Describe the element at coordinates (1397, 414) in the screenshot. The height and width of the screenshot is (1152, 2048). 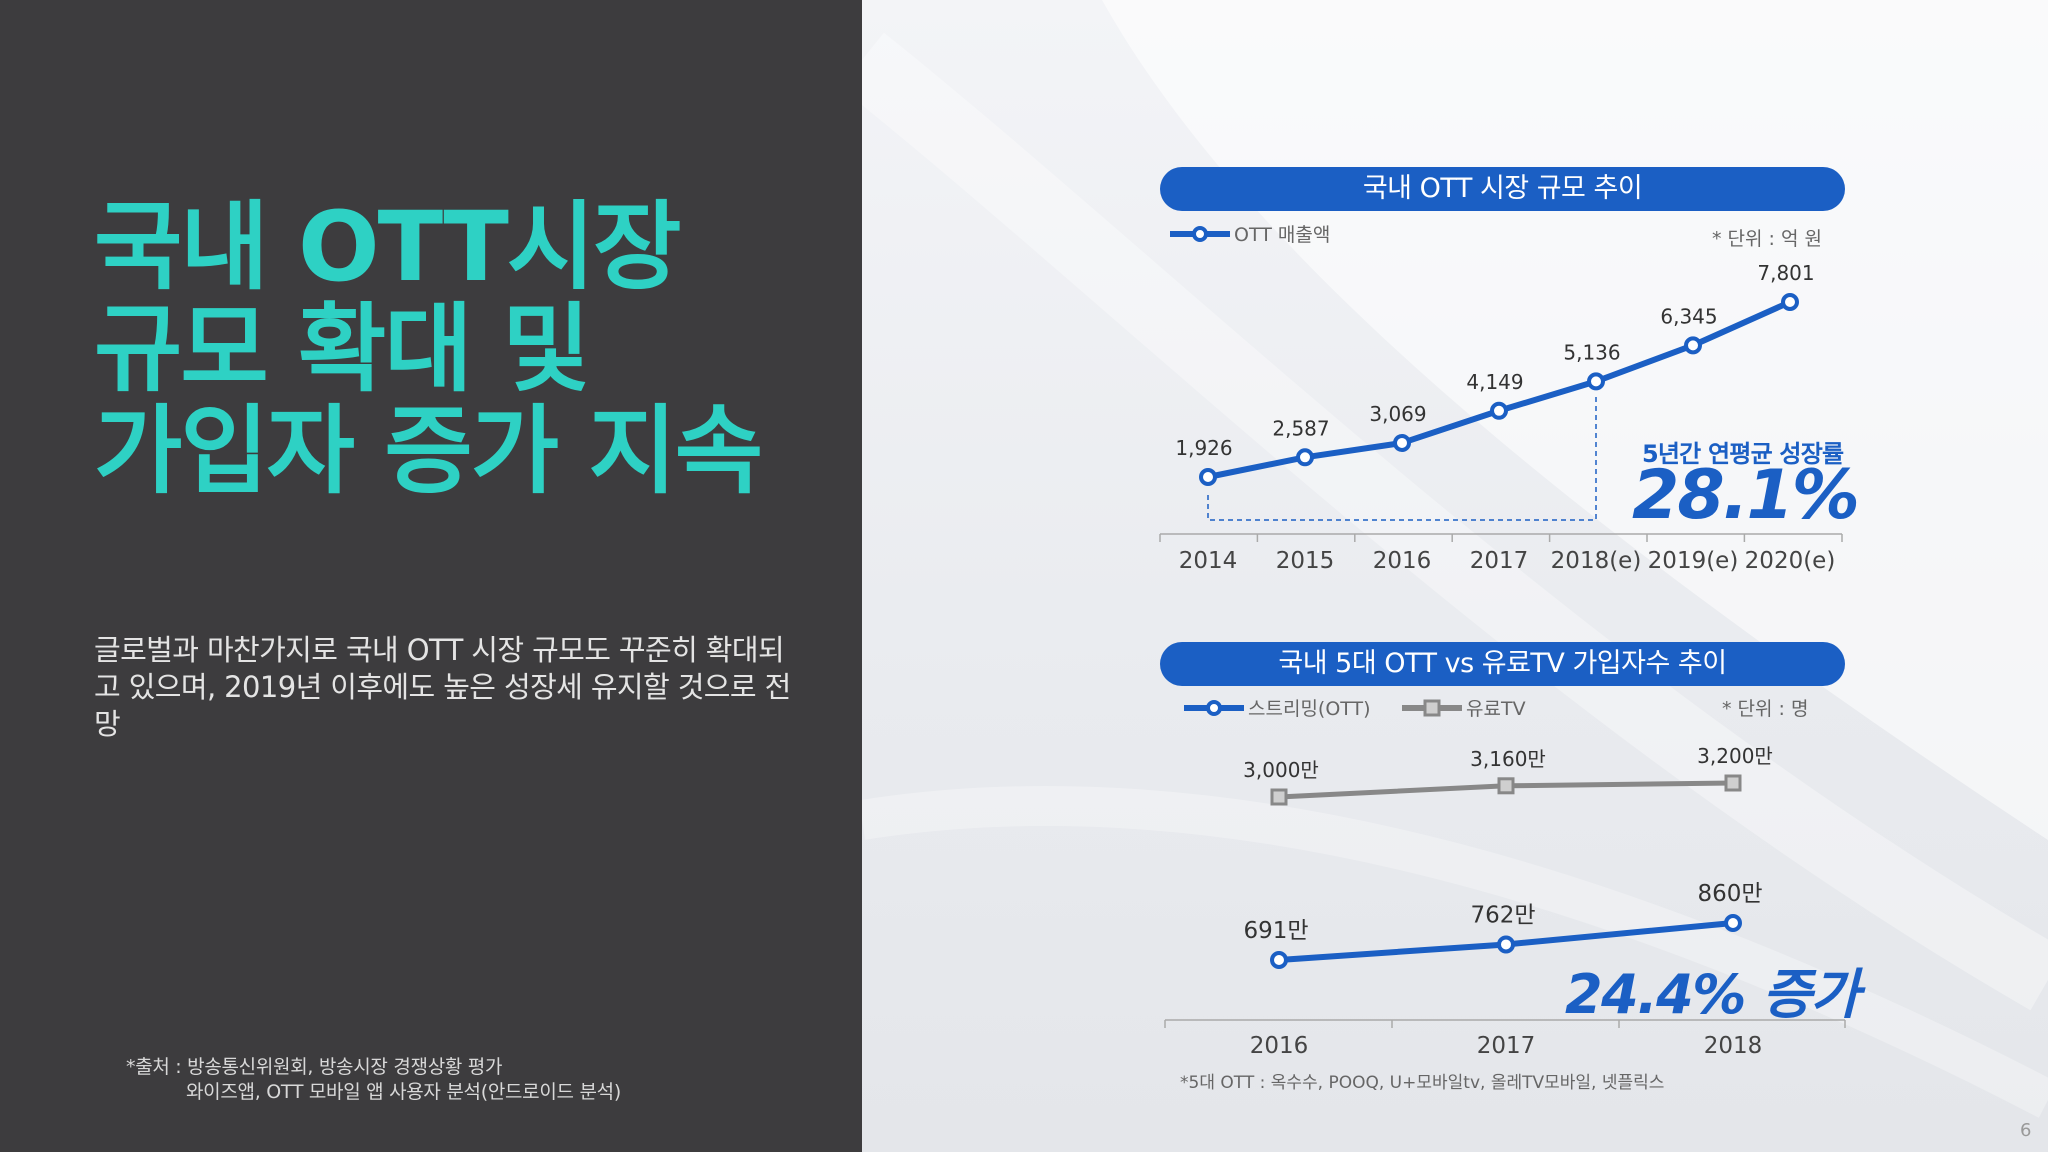
I see `chart1-data-label: 3,069` at that location.